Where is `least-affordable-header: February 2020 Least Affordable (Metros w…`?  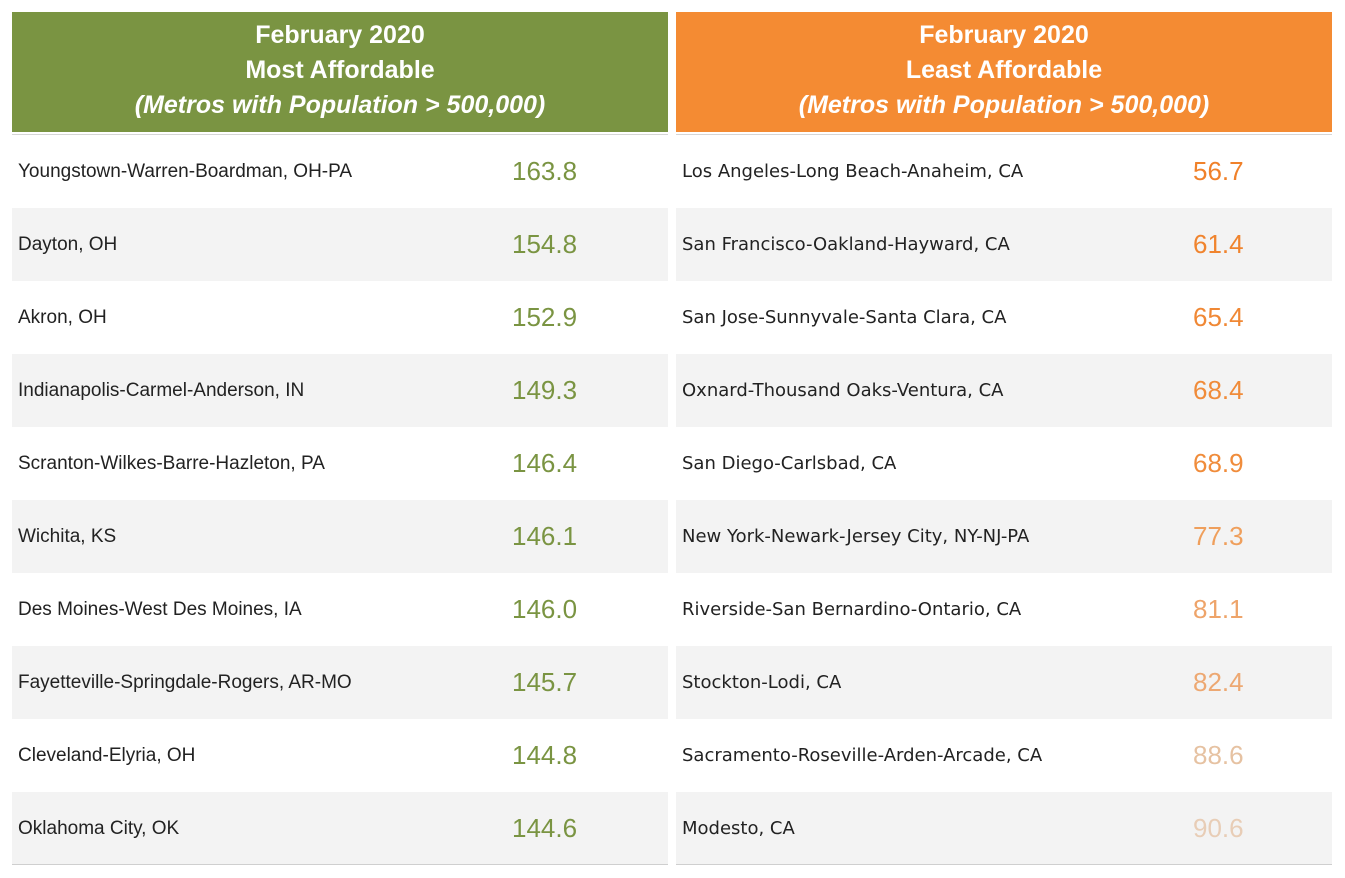 least-affordable-header: February 2020 Least Affordable (Metros w… is located at coordinates (1004, 72).